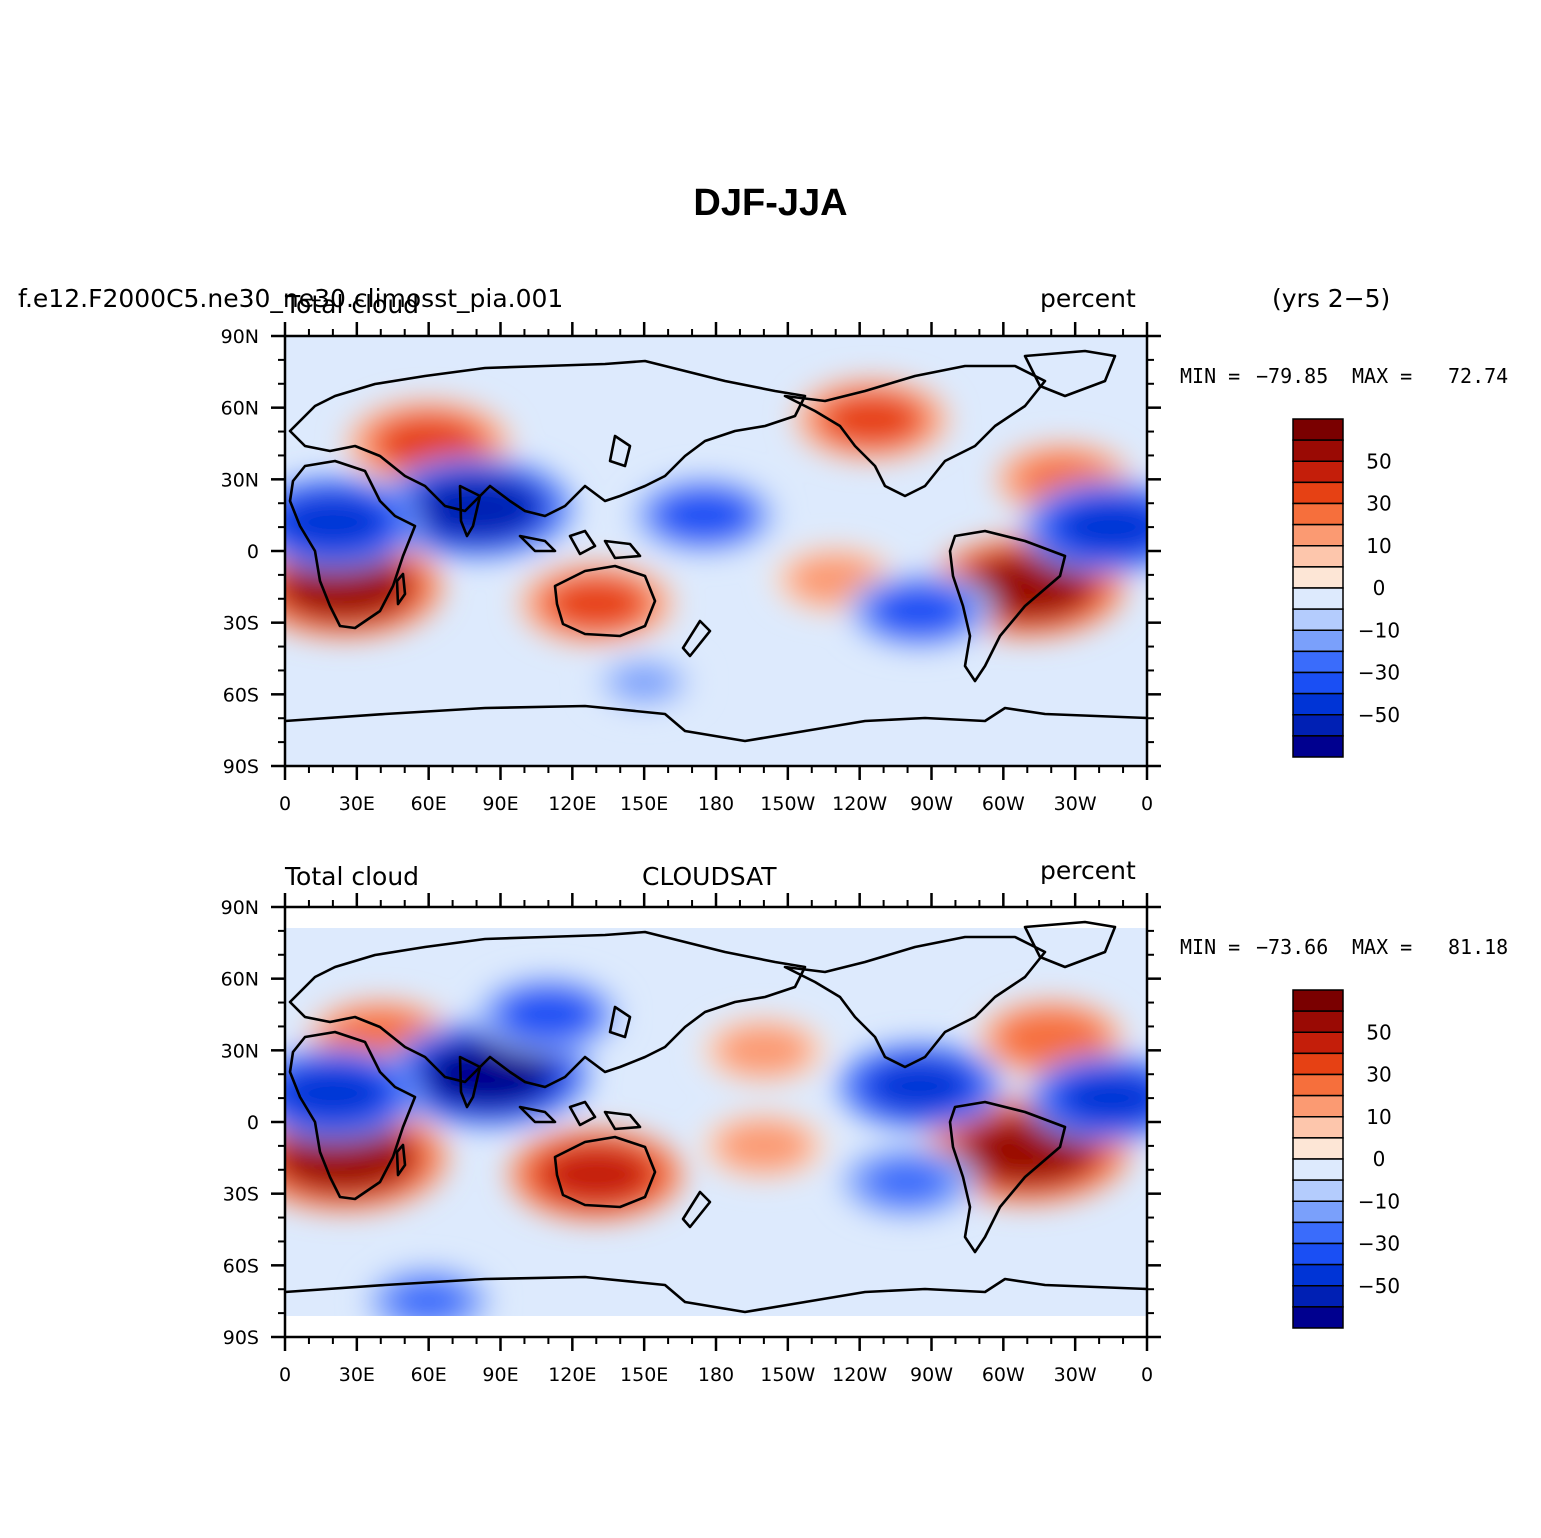  Describe the element at coordinates (1210, 376) in the screenshot. I see `panel1-min-label: MIN =` at that location.